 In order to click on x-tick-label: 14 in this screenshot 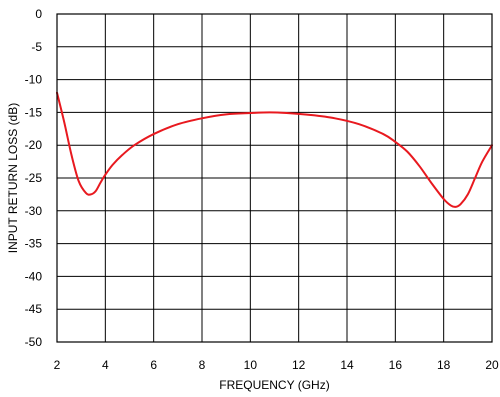, I will do `click(347, 365)`.